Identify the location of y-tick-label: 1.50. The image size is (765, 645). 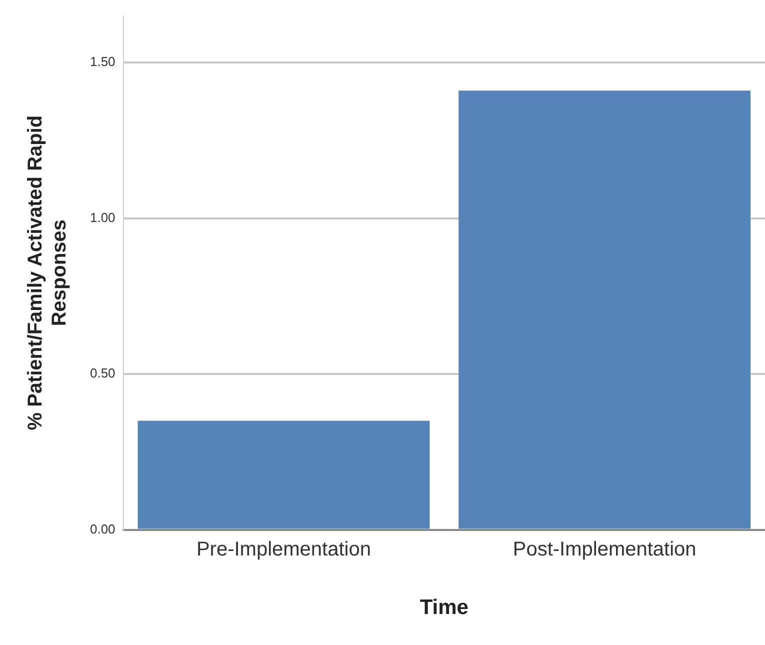
(103, 62).